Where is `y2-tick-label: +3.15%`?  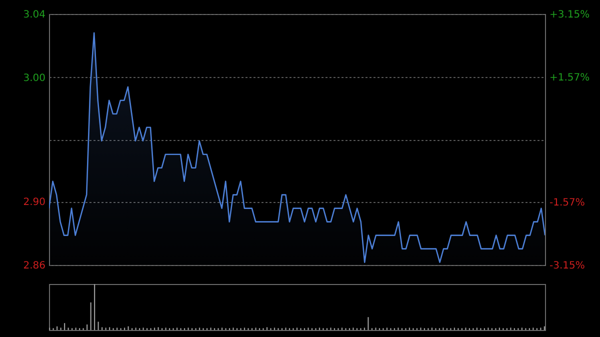 y2-tick-label: +3.15% is located at coordinates (570, 15).